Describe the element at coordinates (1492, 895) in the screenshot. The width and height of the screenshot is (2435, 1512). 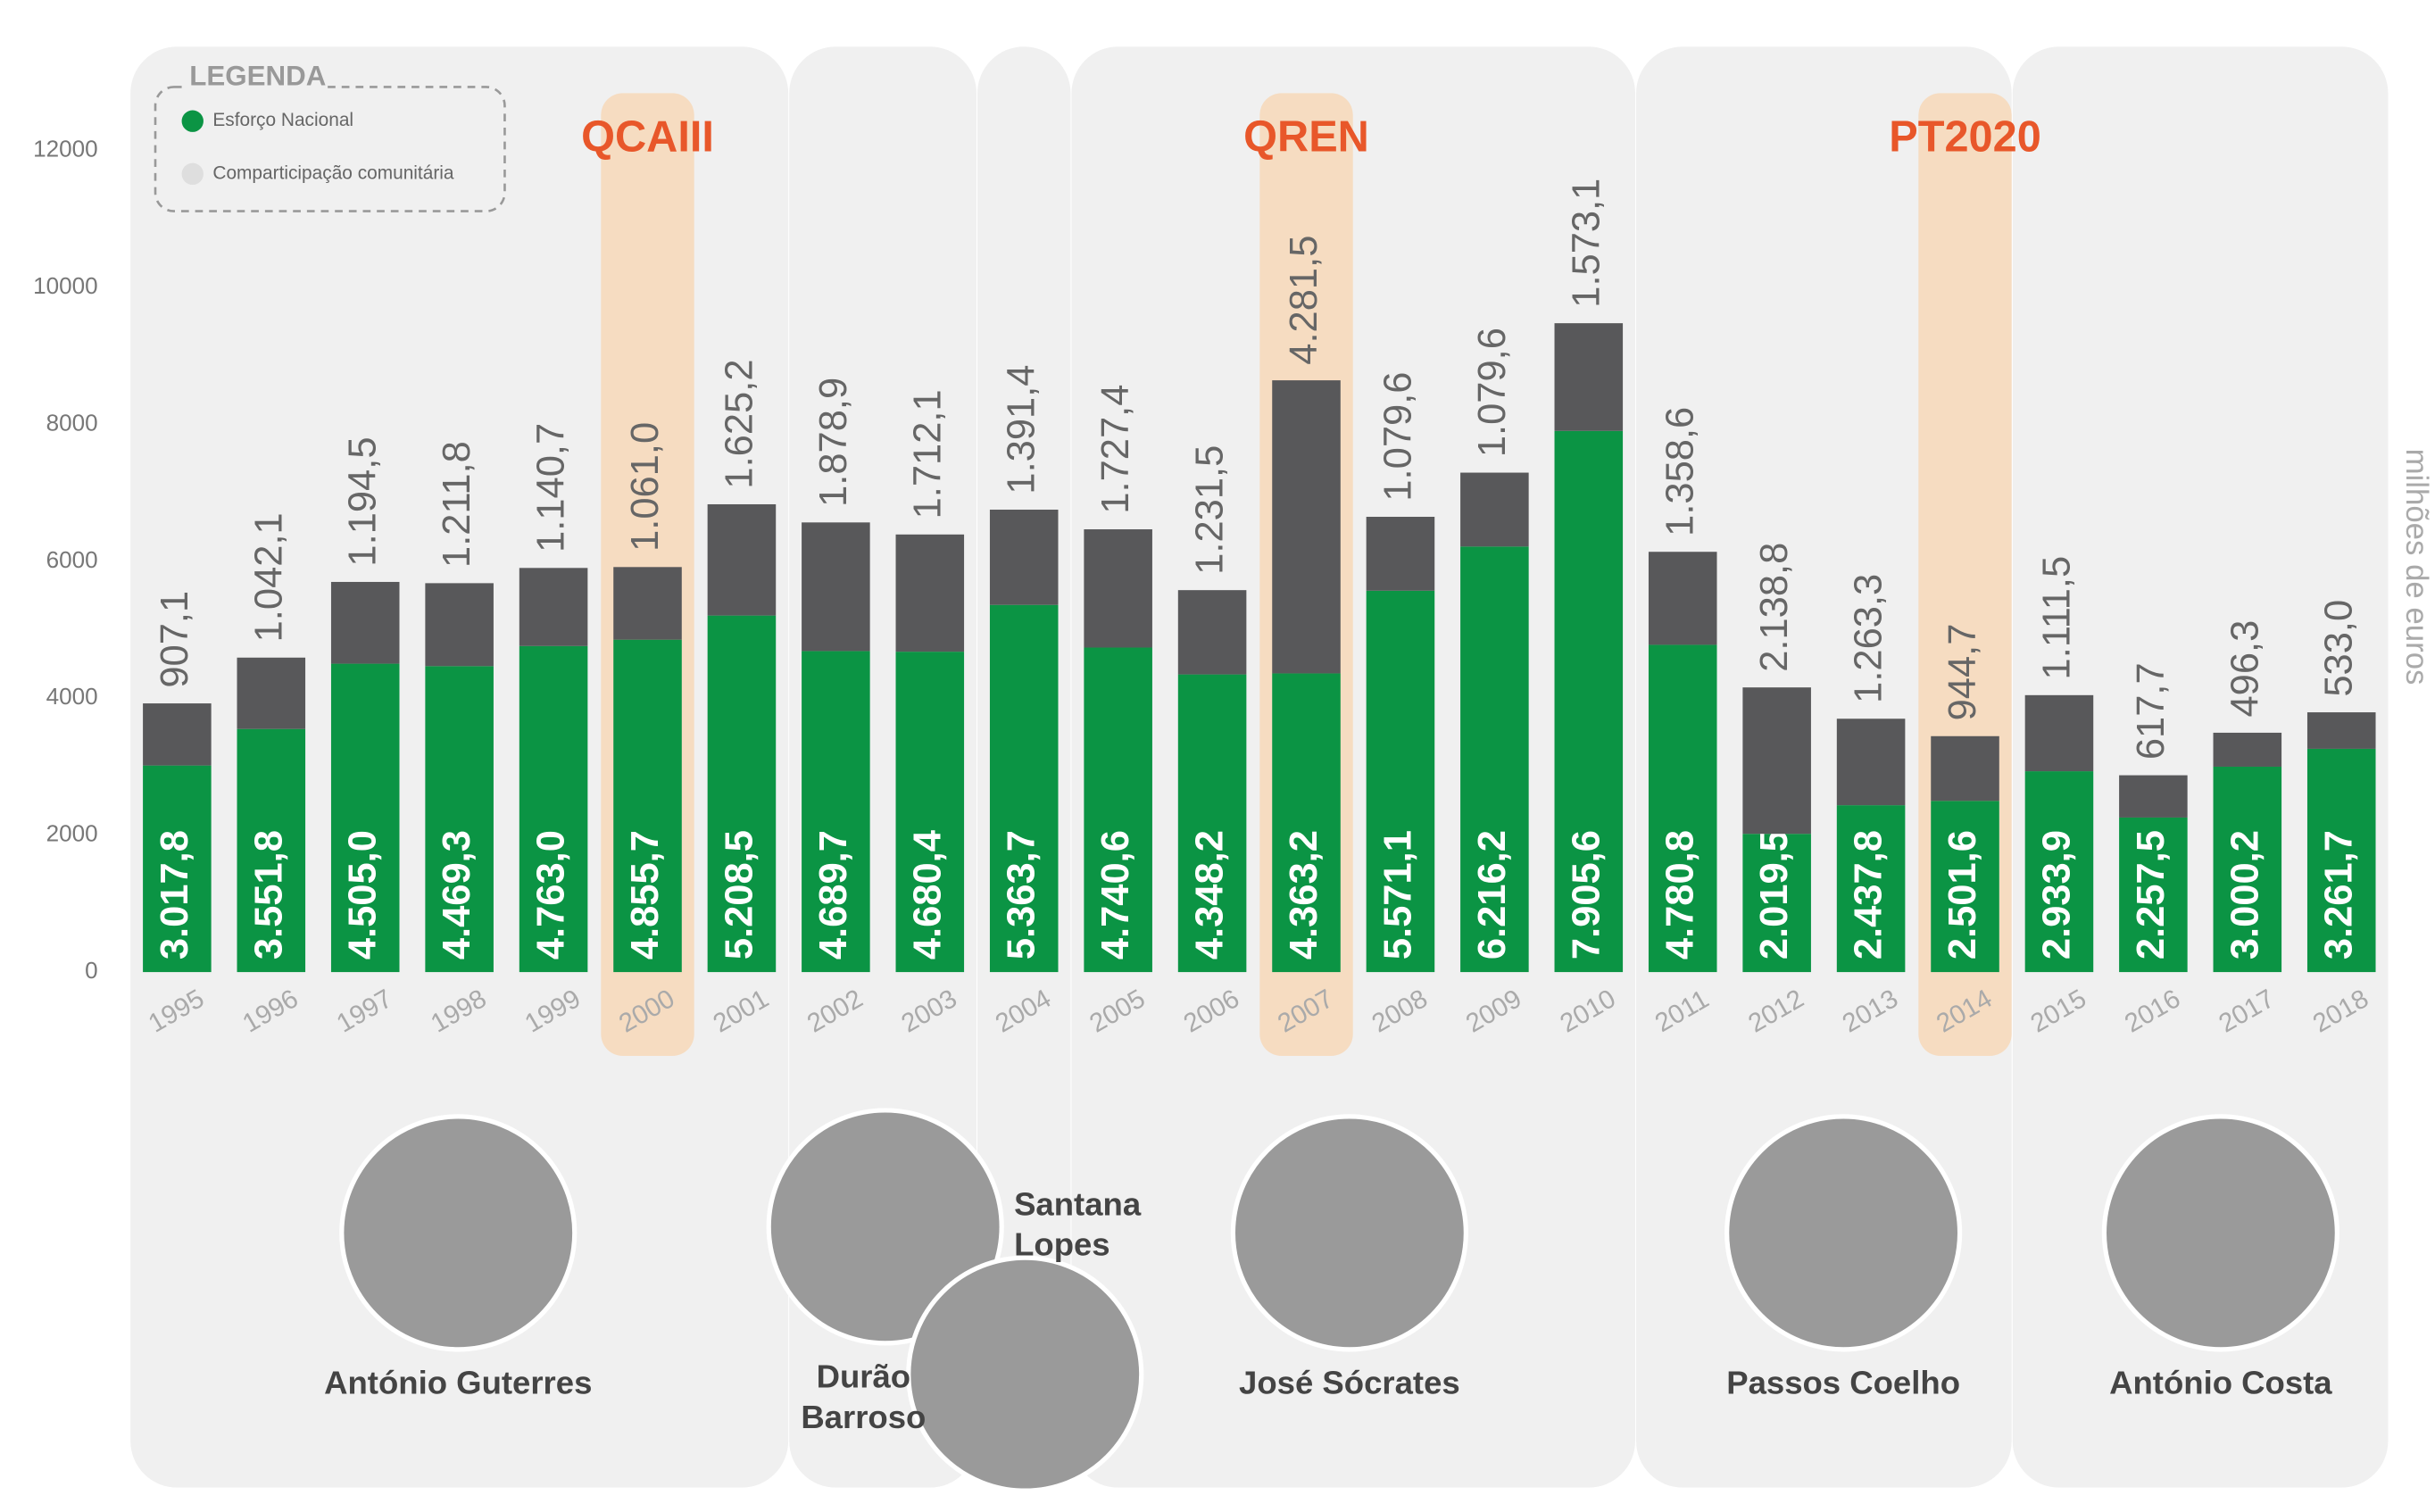
I see `value-label-inside: 6.216,2` at that location.